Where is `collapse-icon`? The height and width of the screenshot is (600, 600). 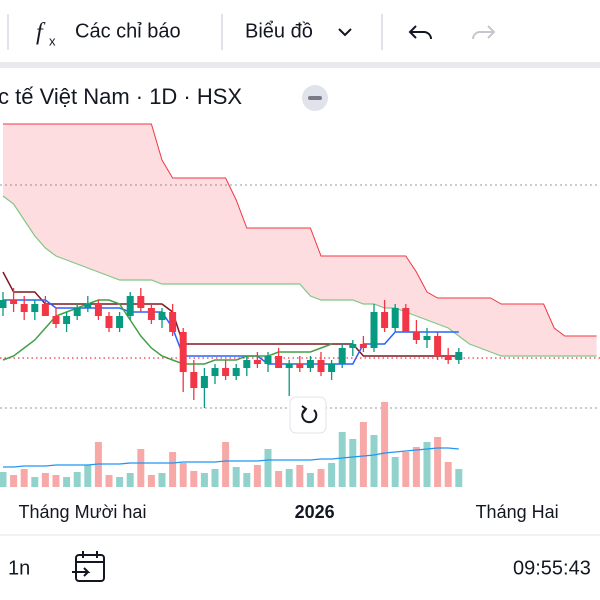 collapse-icon is located at coordinates (315, 98).